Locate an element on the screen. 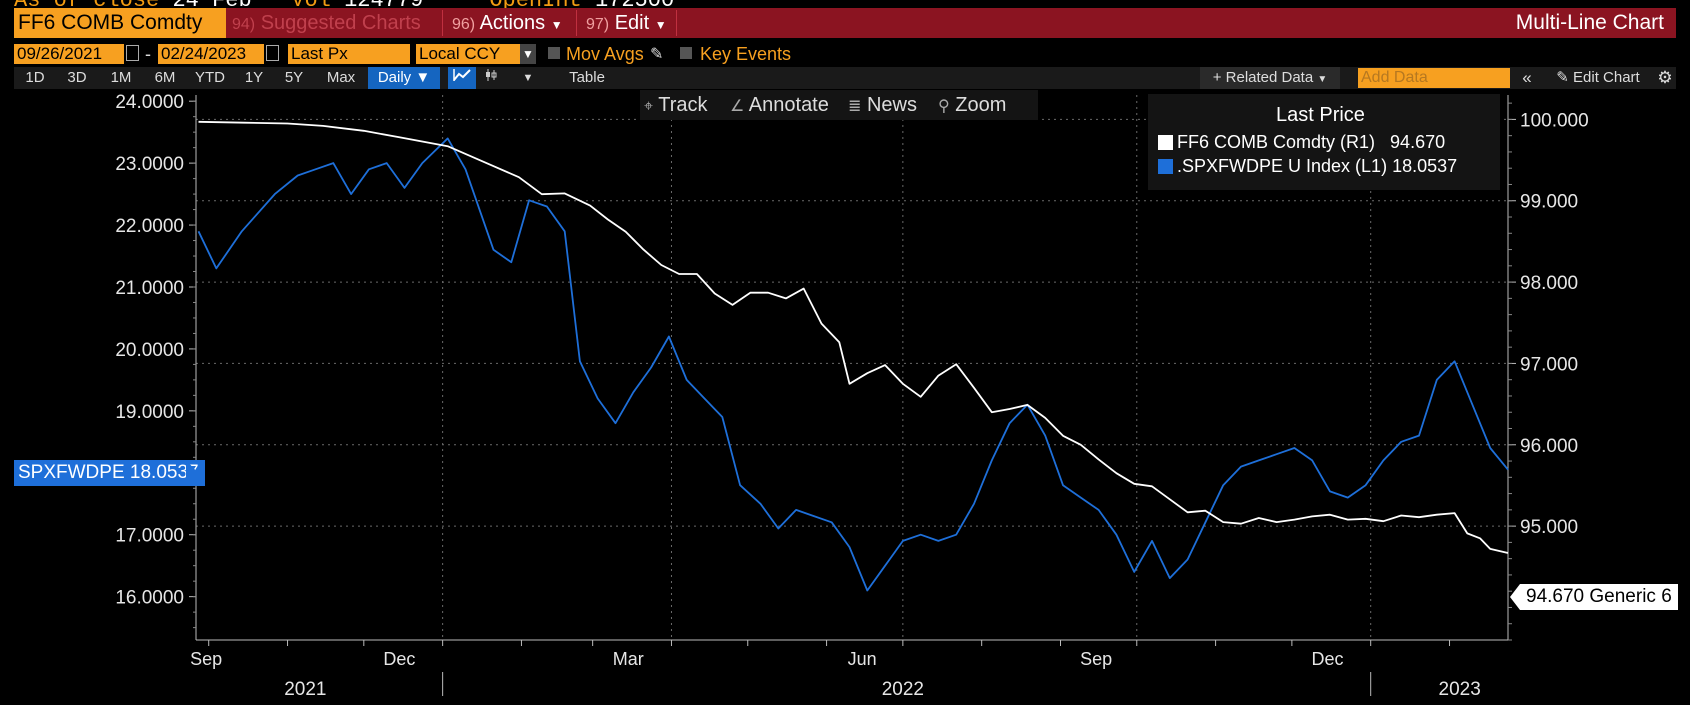  plot-toolbar: ⌖ Track ∠ Annotate ≣ News ⚲ Zoom is located at coordinates (839, 105).